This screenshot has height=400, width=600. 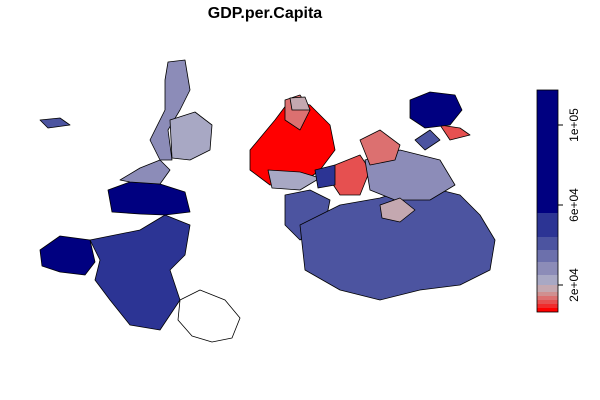 I want to click on y-tick-label: 1e+05, so click(x=574, y=125).